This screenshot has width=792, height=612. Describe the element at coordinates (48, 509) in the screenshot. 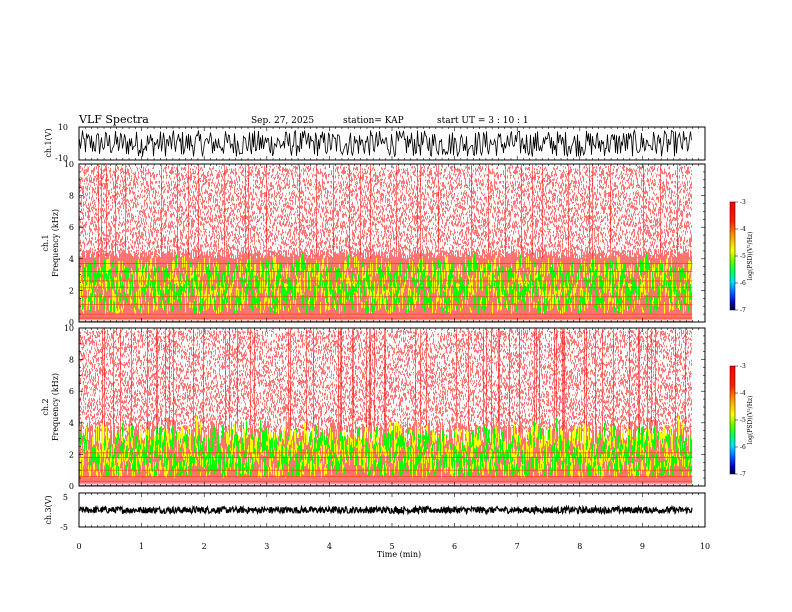

I see `ch3-waveform-ylabel: ch.3(V)` at that location.